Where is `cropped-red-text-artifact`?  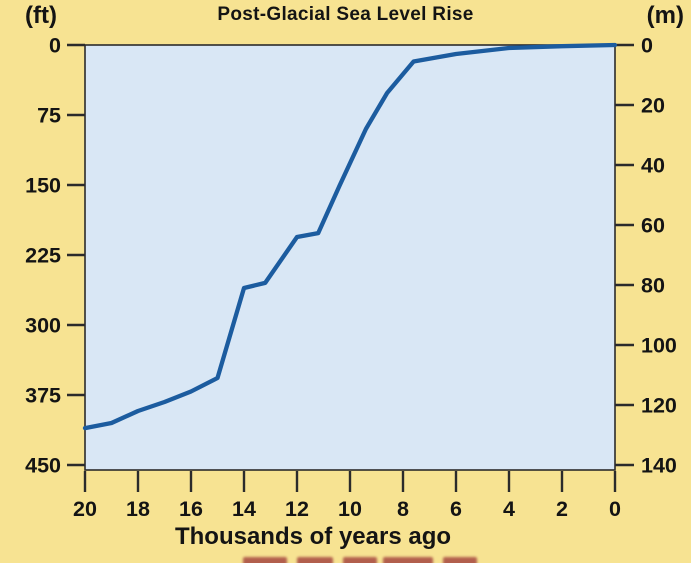
cropped-red-text-artifact is located at coordinates (345, 559).